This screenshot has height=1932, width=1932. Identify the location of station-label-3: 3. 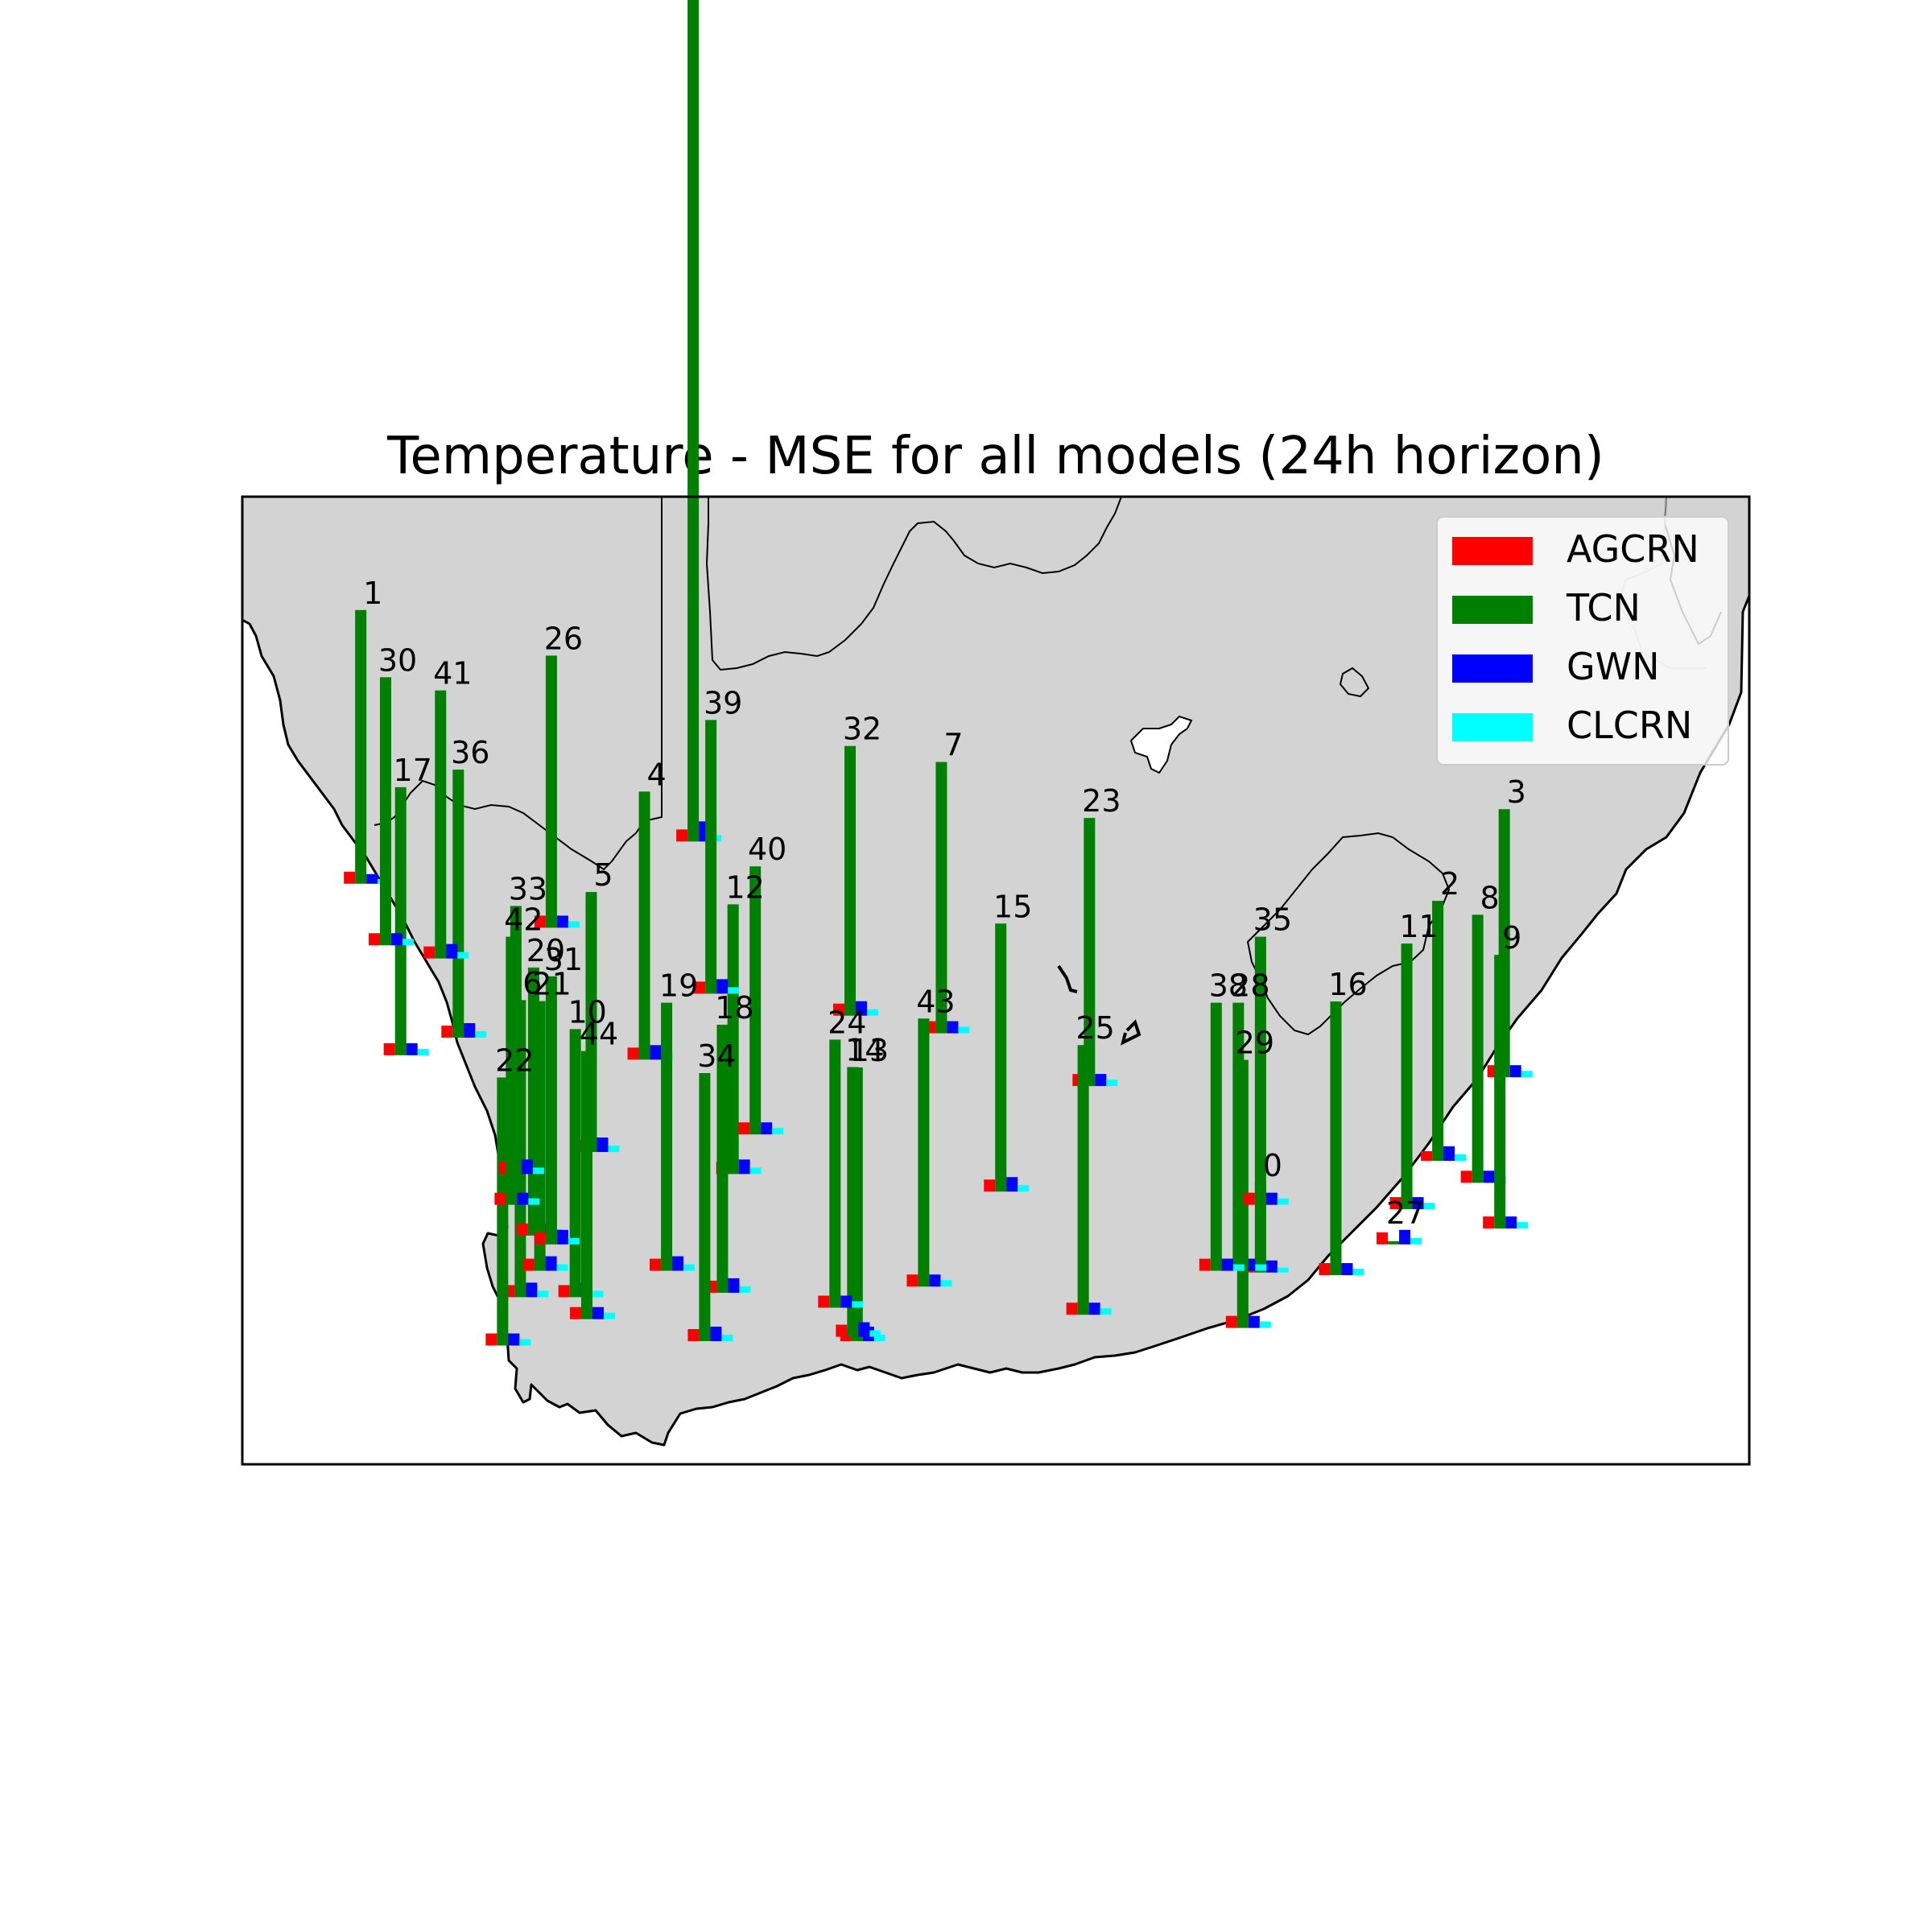
(1516, 792).